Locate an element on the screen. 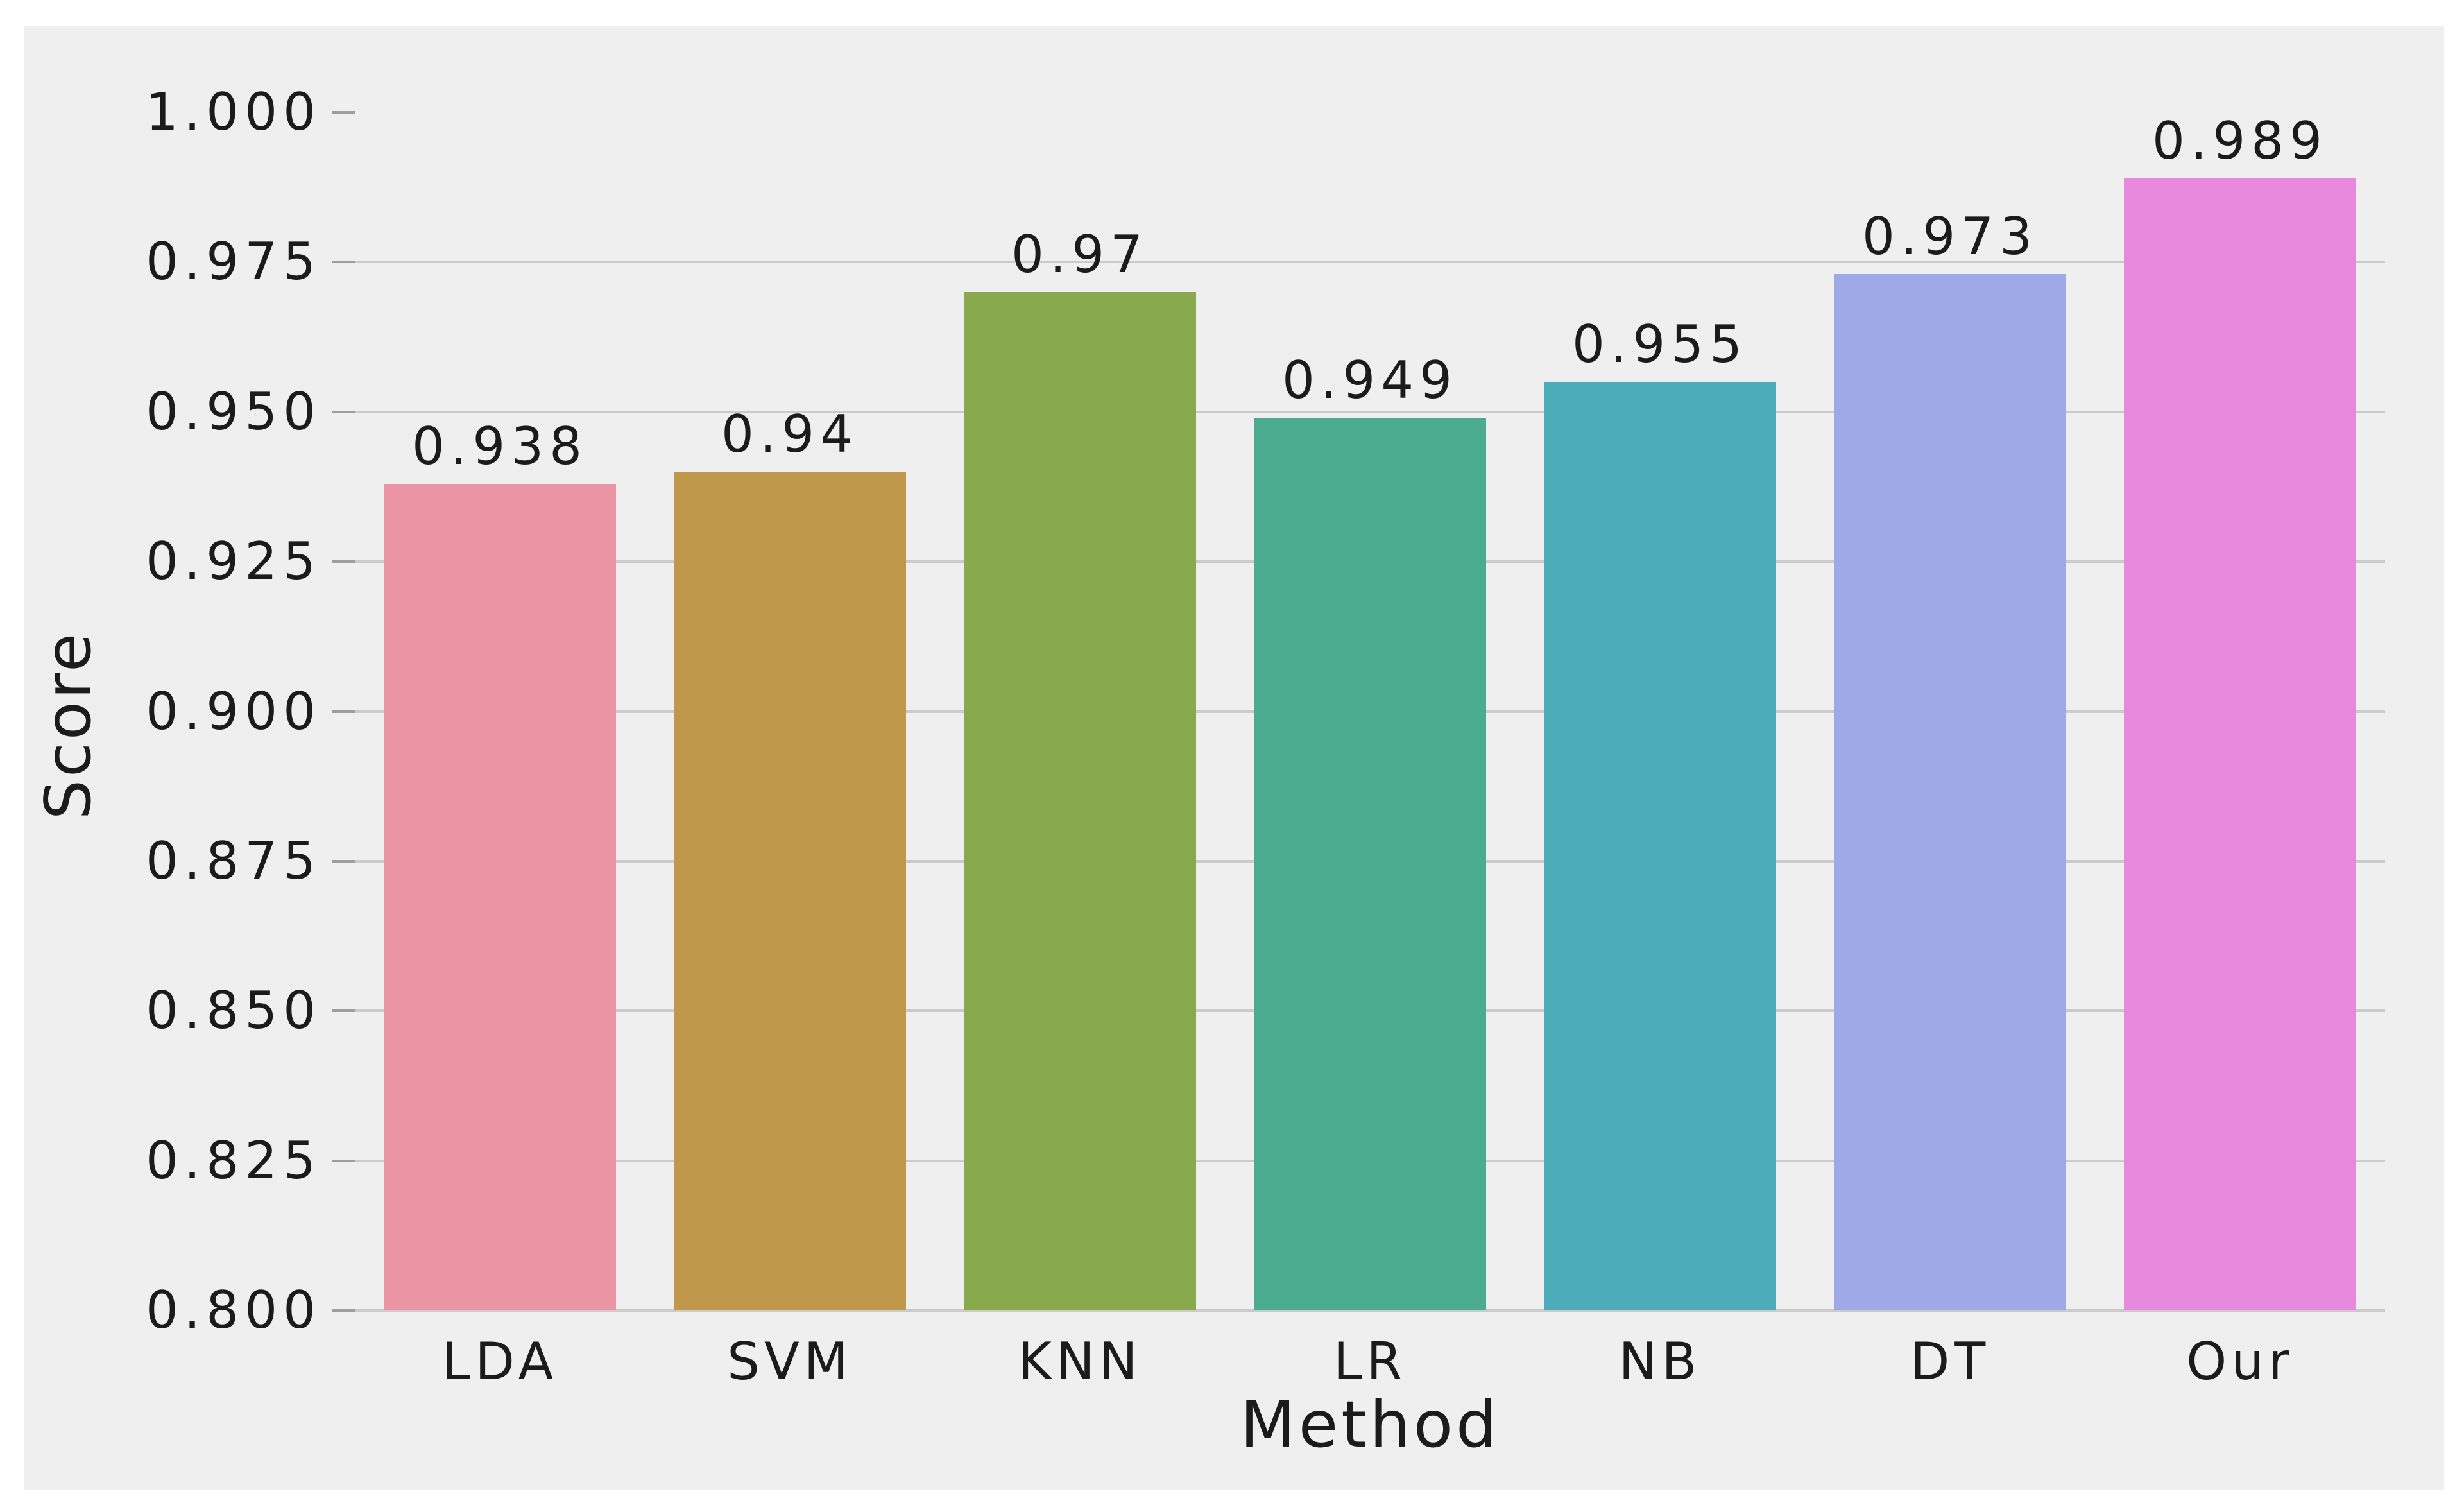 The image size is (2464, 1512). y-tick-label-0.975: 0.975 is located at coordinates (233, 262).